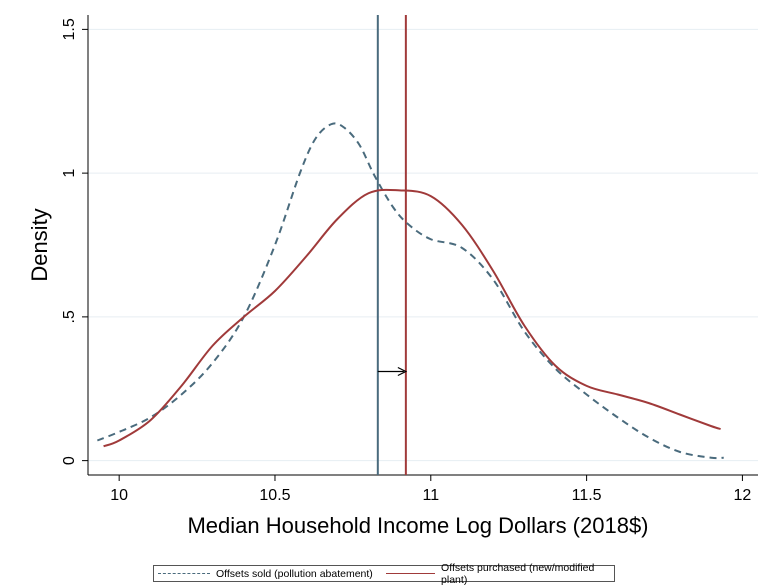 This screenshot has width=770, height=586. Describe the element at coordinates (69, 29) in the screenshot. I see `y-tick-label: 1.5` at that location.